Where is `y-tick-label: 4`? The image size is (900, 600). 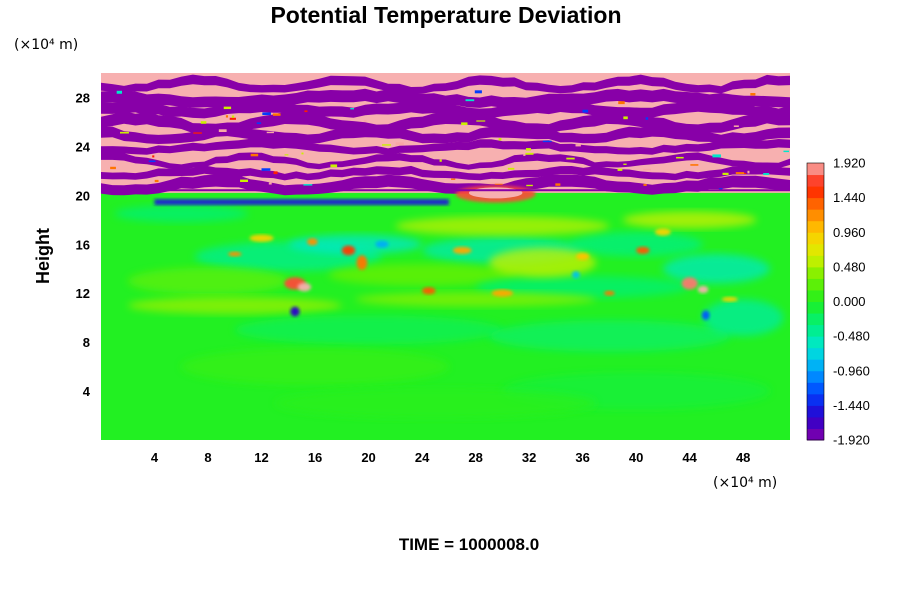
y-tick-label: 4 is located at coordinates (87, 391).